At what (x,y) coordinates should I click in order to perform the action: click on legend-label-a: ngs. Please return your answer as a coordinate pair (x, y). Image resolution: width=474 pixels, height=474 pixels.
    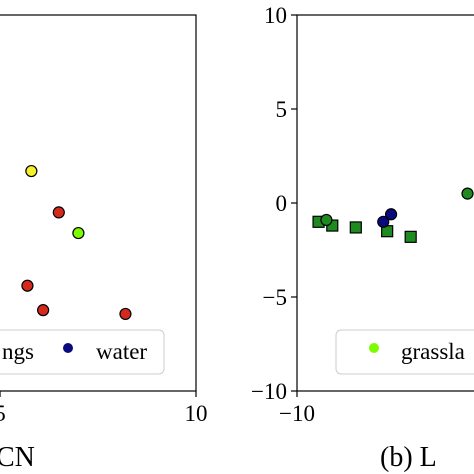
    Looking at the image, I should click on (18, 351).